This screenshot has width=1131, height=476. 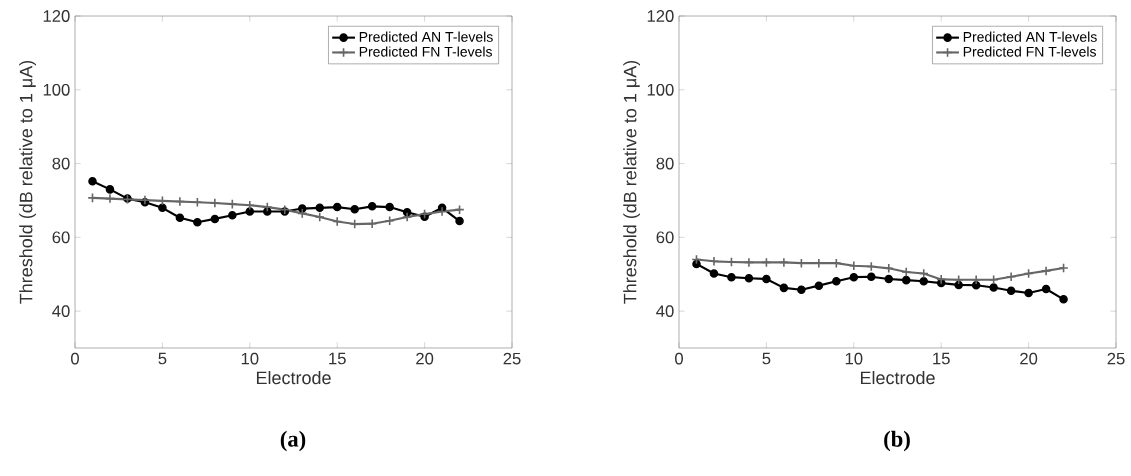 What do you see at coordinates (293, 441) in the screenshot?
I see `text: (a)` at bounding box center [293, 441].